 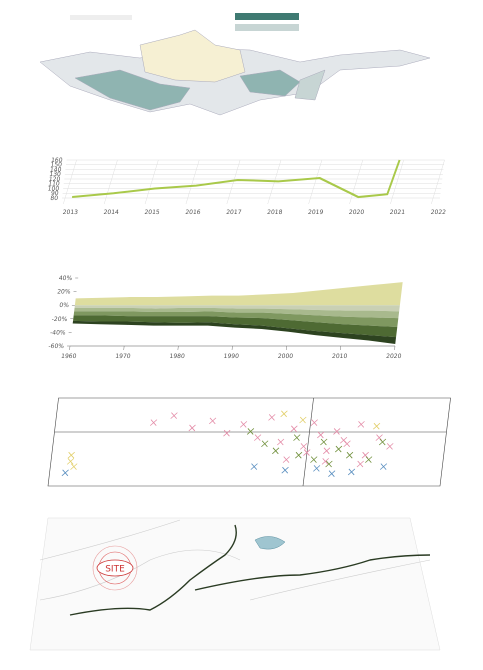 What do you see at coordinates (54, 179) in the screenshot?
I see `y-tick-label: 120` at bounding box center [54, 179].